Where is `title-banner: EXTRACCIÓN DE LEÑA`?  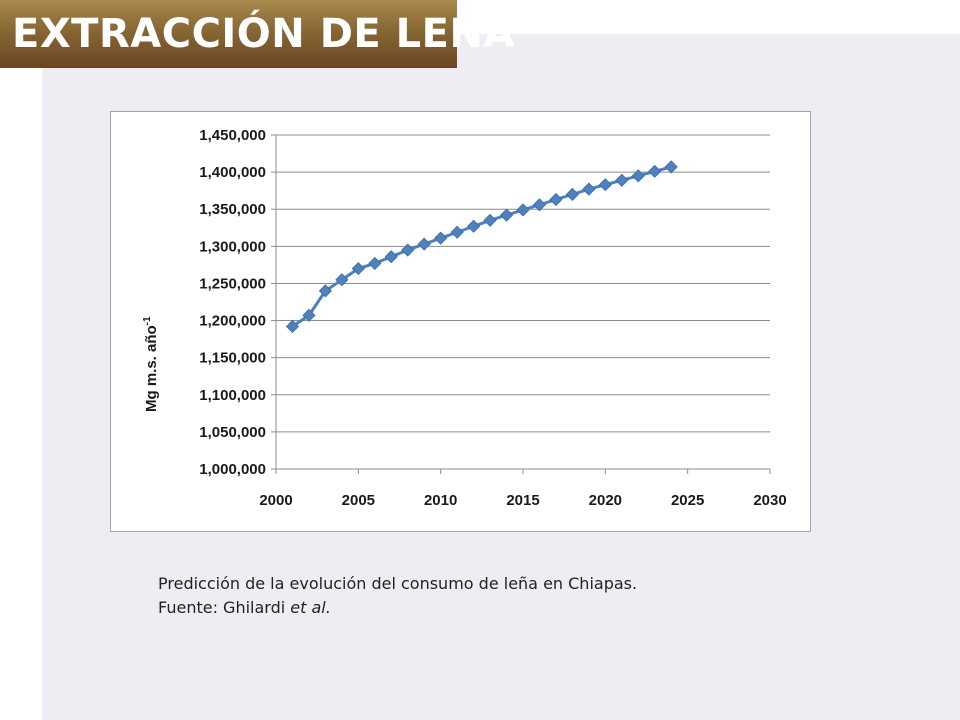
title-banner: EXTRACCIÓN DE LEÑA is located at coordinates (257, 34).